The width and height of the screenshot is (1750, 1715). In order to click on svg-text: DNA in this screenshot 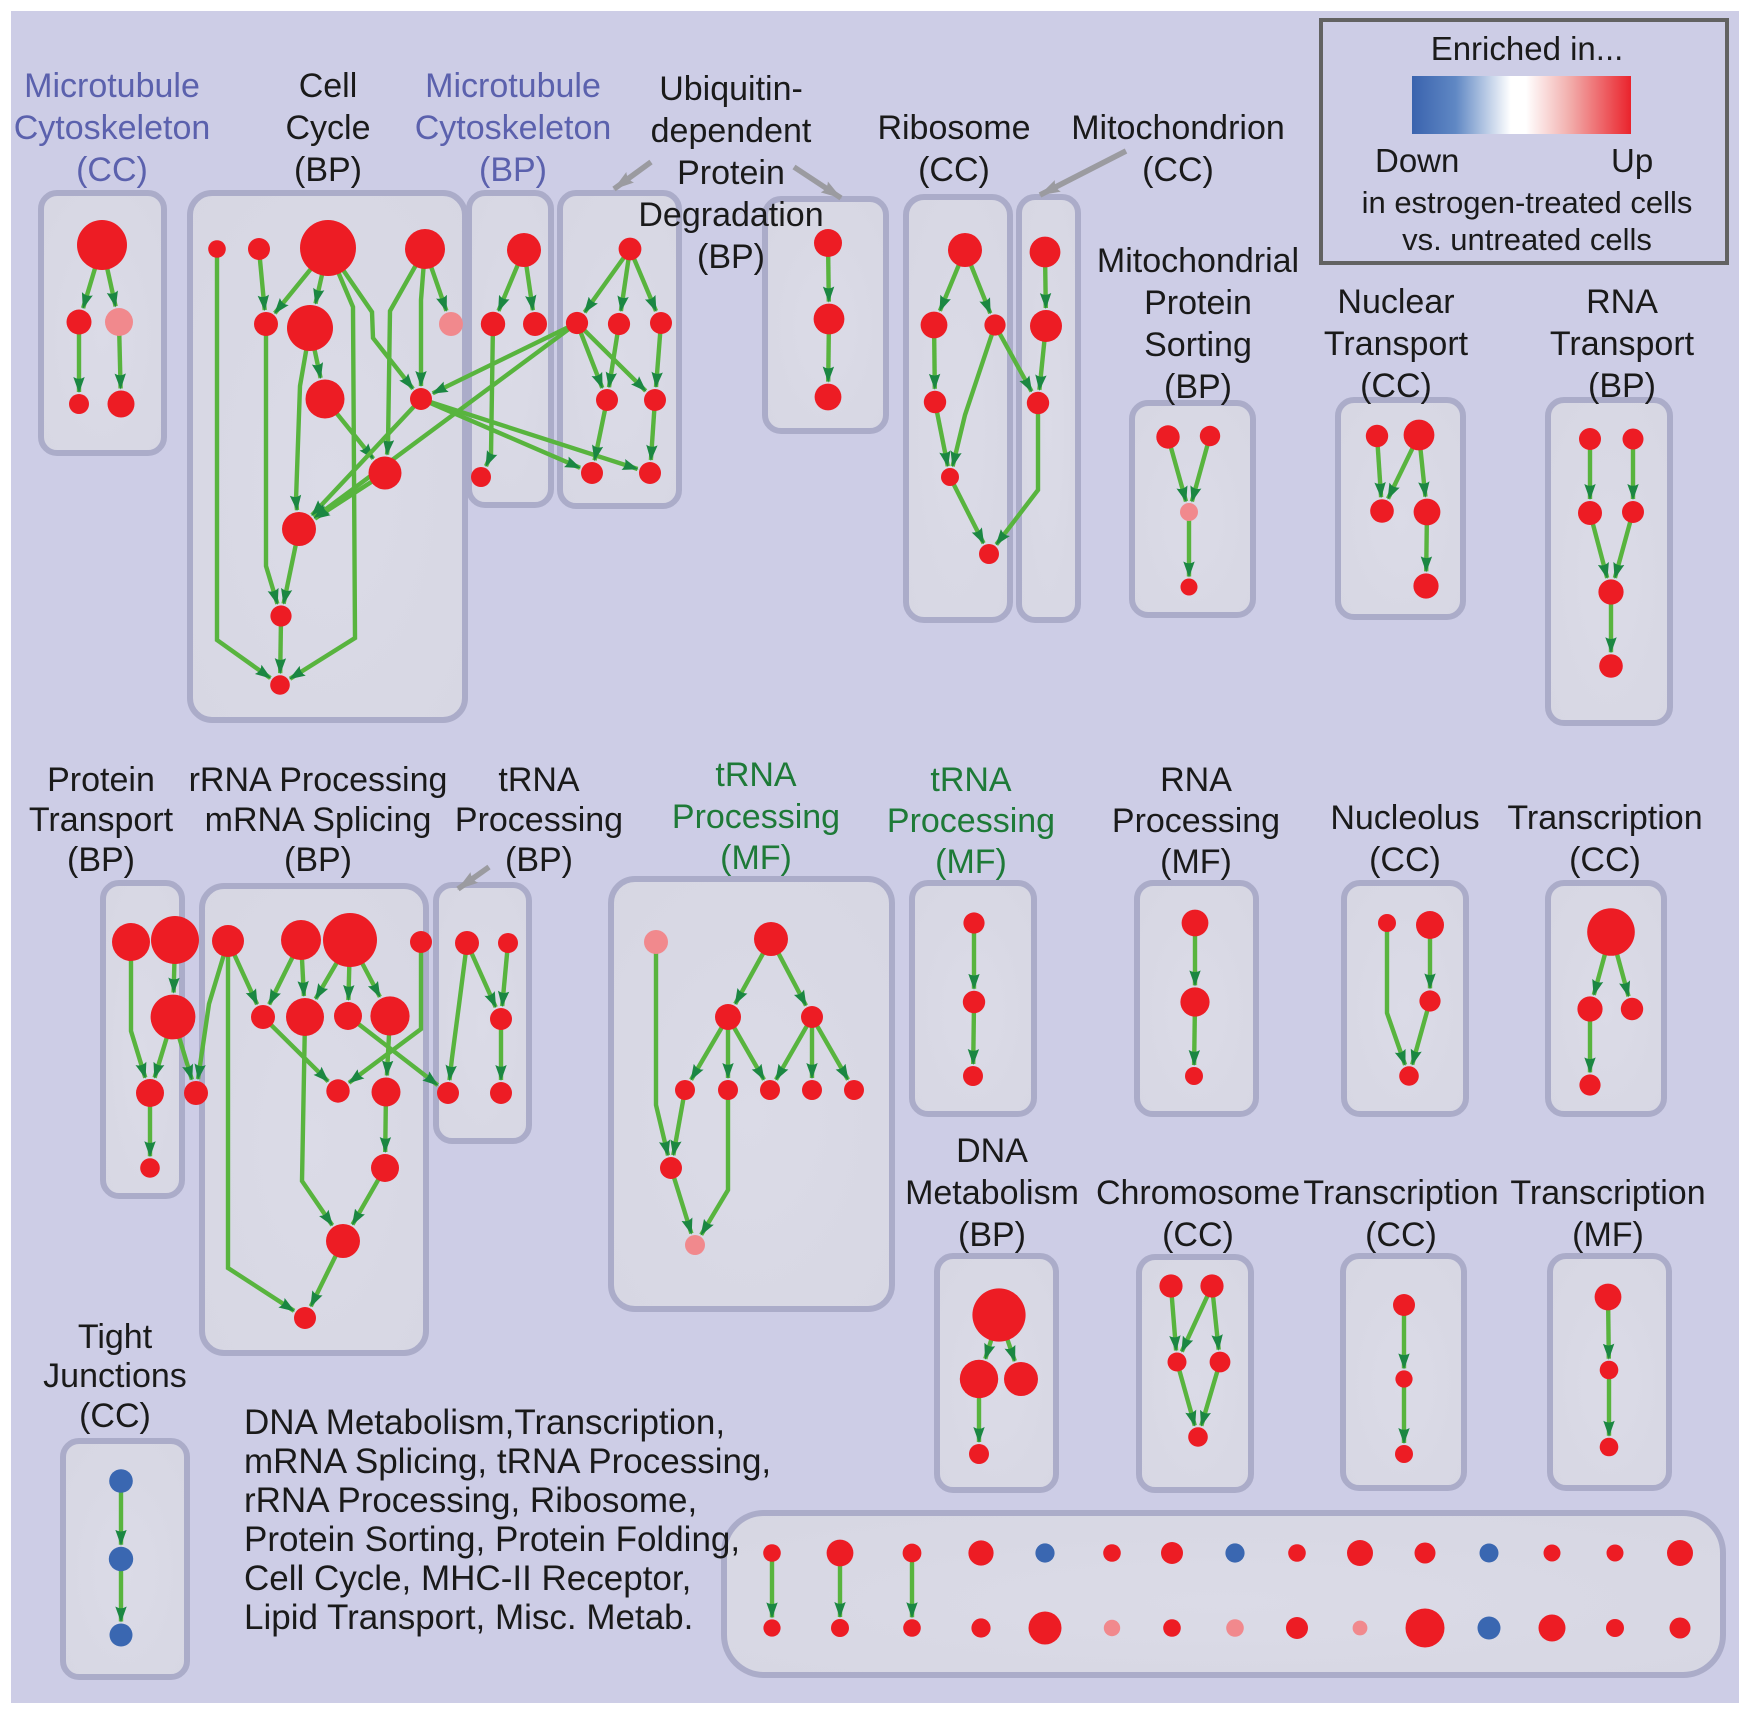, I will do `click(992, 1151)`.